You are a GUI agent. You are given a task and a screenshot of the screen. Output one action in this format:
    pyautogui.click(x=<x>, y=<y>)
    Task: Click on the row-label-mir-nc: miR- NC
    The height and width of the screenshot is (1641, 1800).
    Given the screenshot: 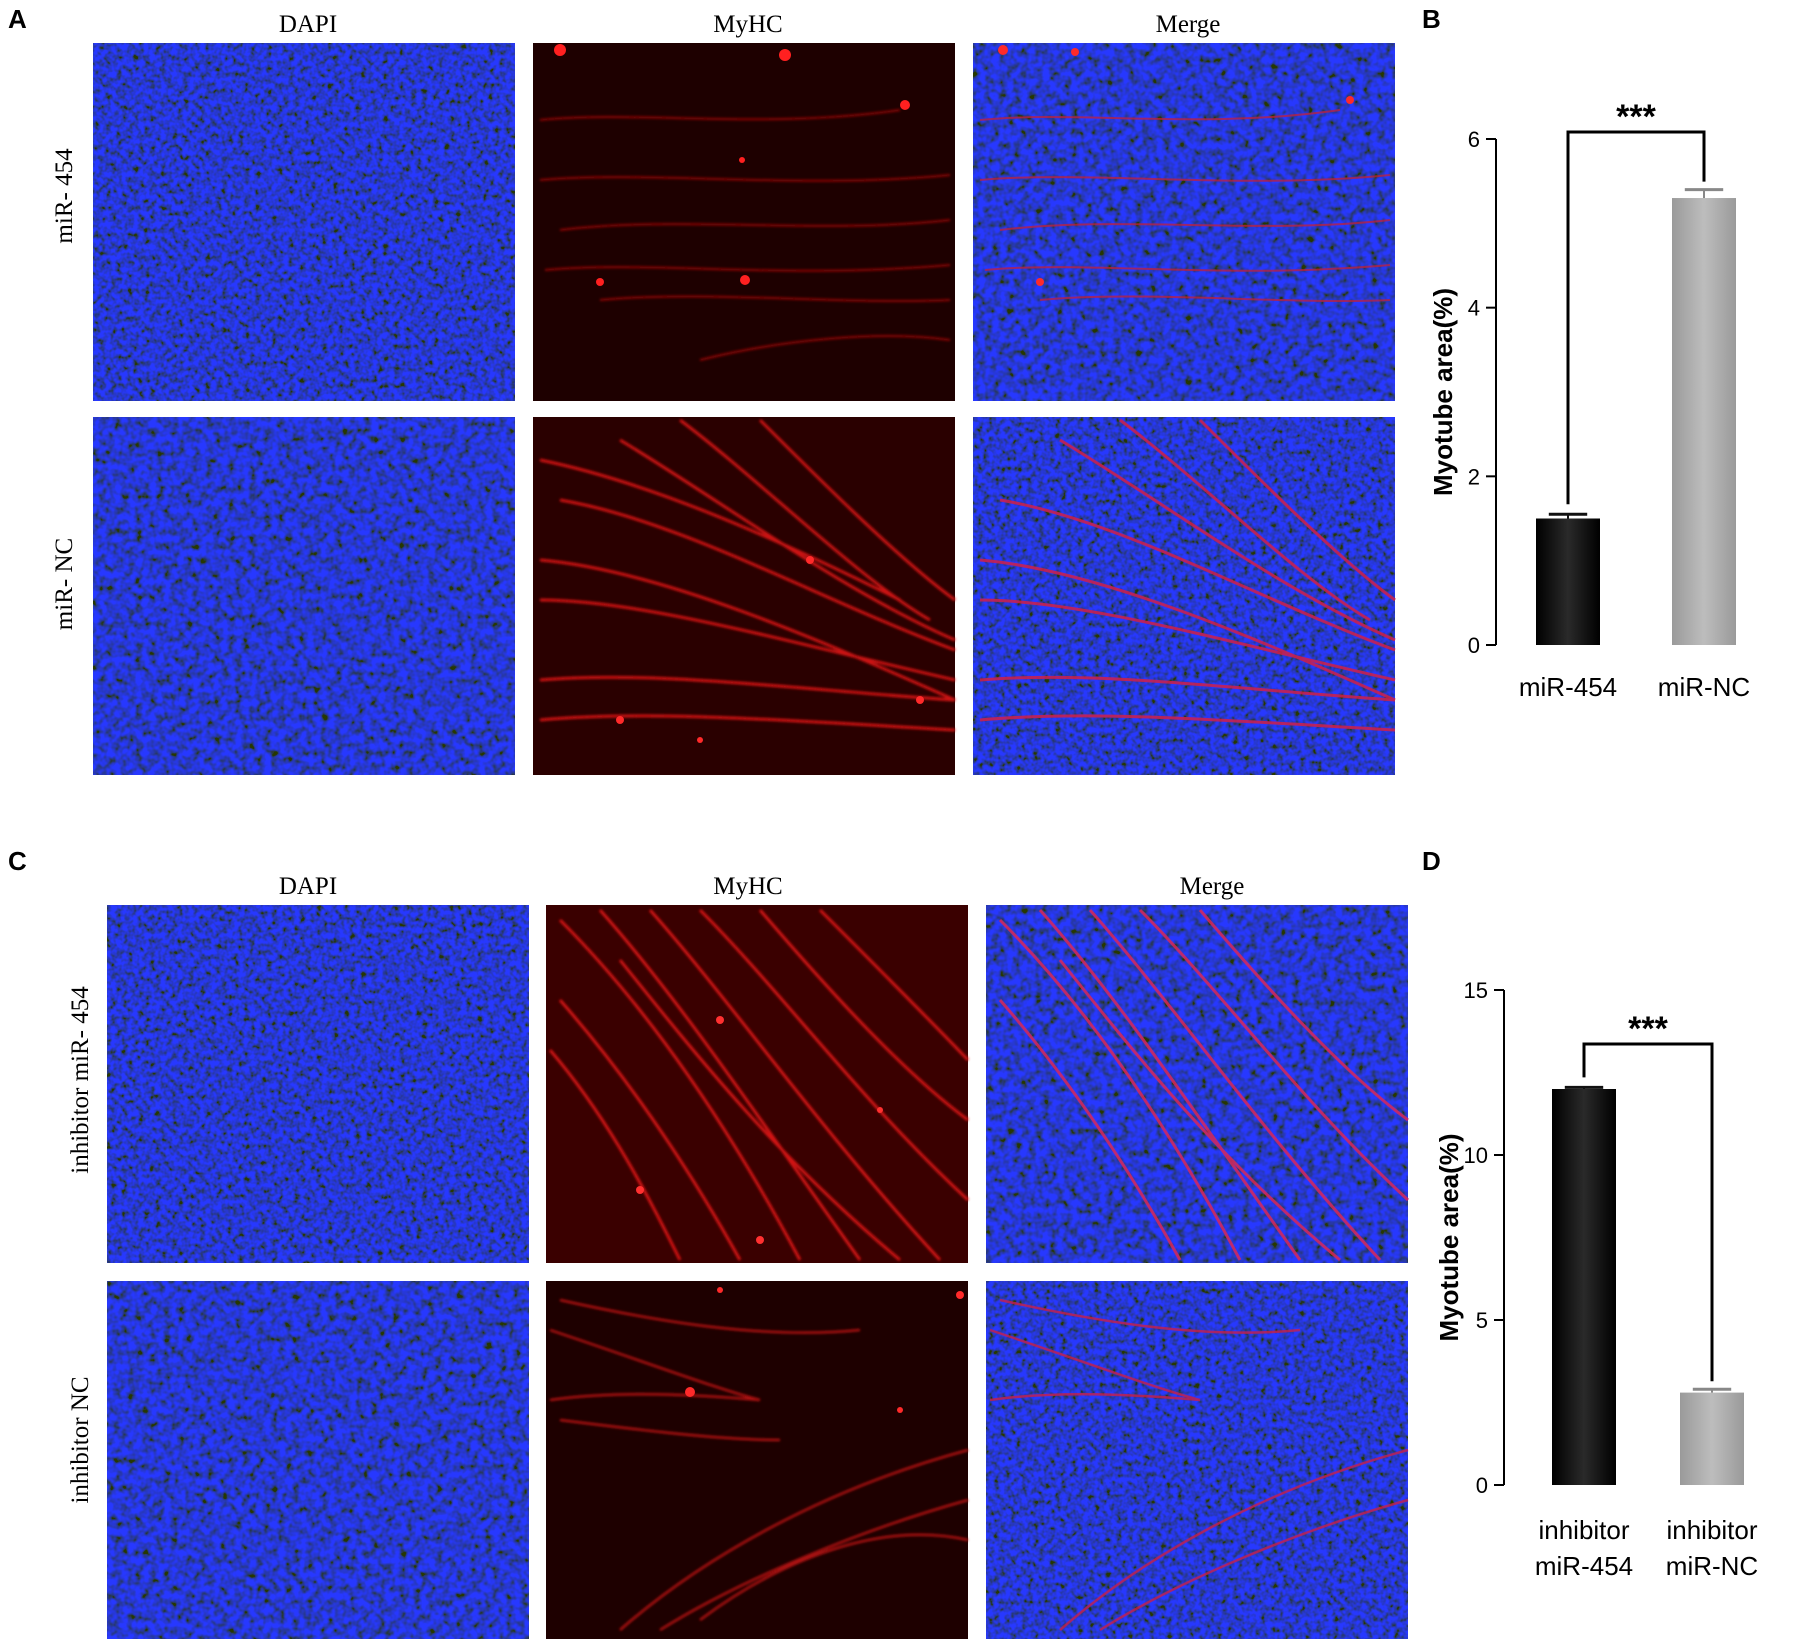 What is the action you would take?
    pyautogui.click(x=64, y=584)
    